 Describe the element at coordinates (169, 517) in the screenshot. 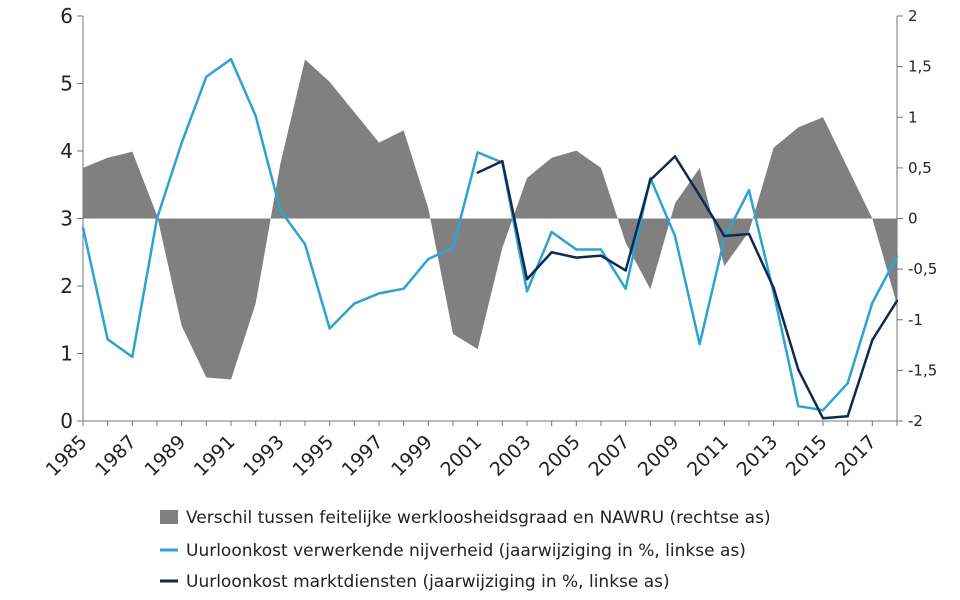

I see `legend-swatch-area` at that location.